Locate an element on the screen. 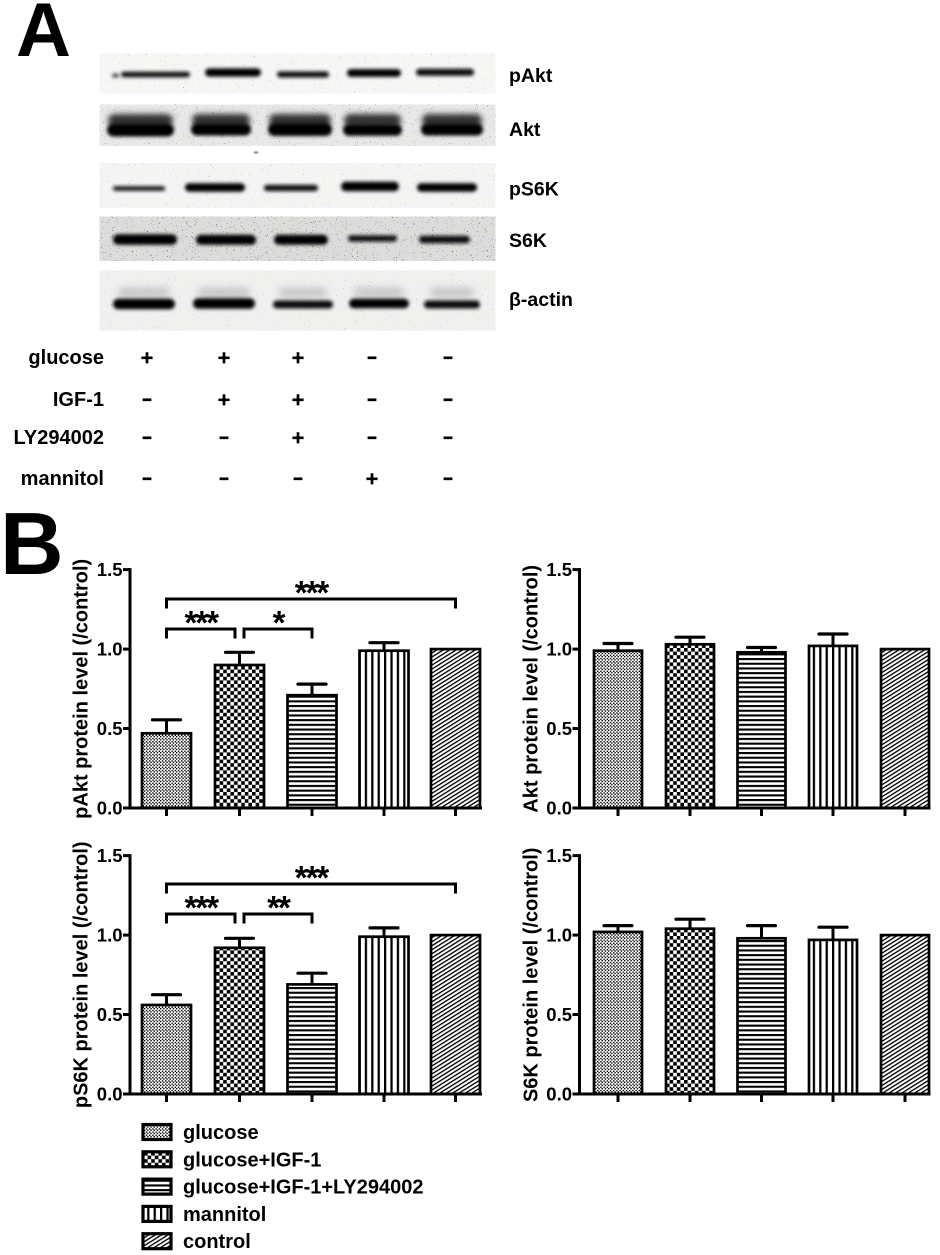  svg-text: pS6K is located at coordinates (534, 190).